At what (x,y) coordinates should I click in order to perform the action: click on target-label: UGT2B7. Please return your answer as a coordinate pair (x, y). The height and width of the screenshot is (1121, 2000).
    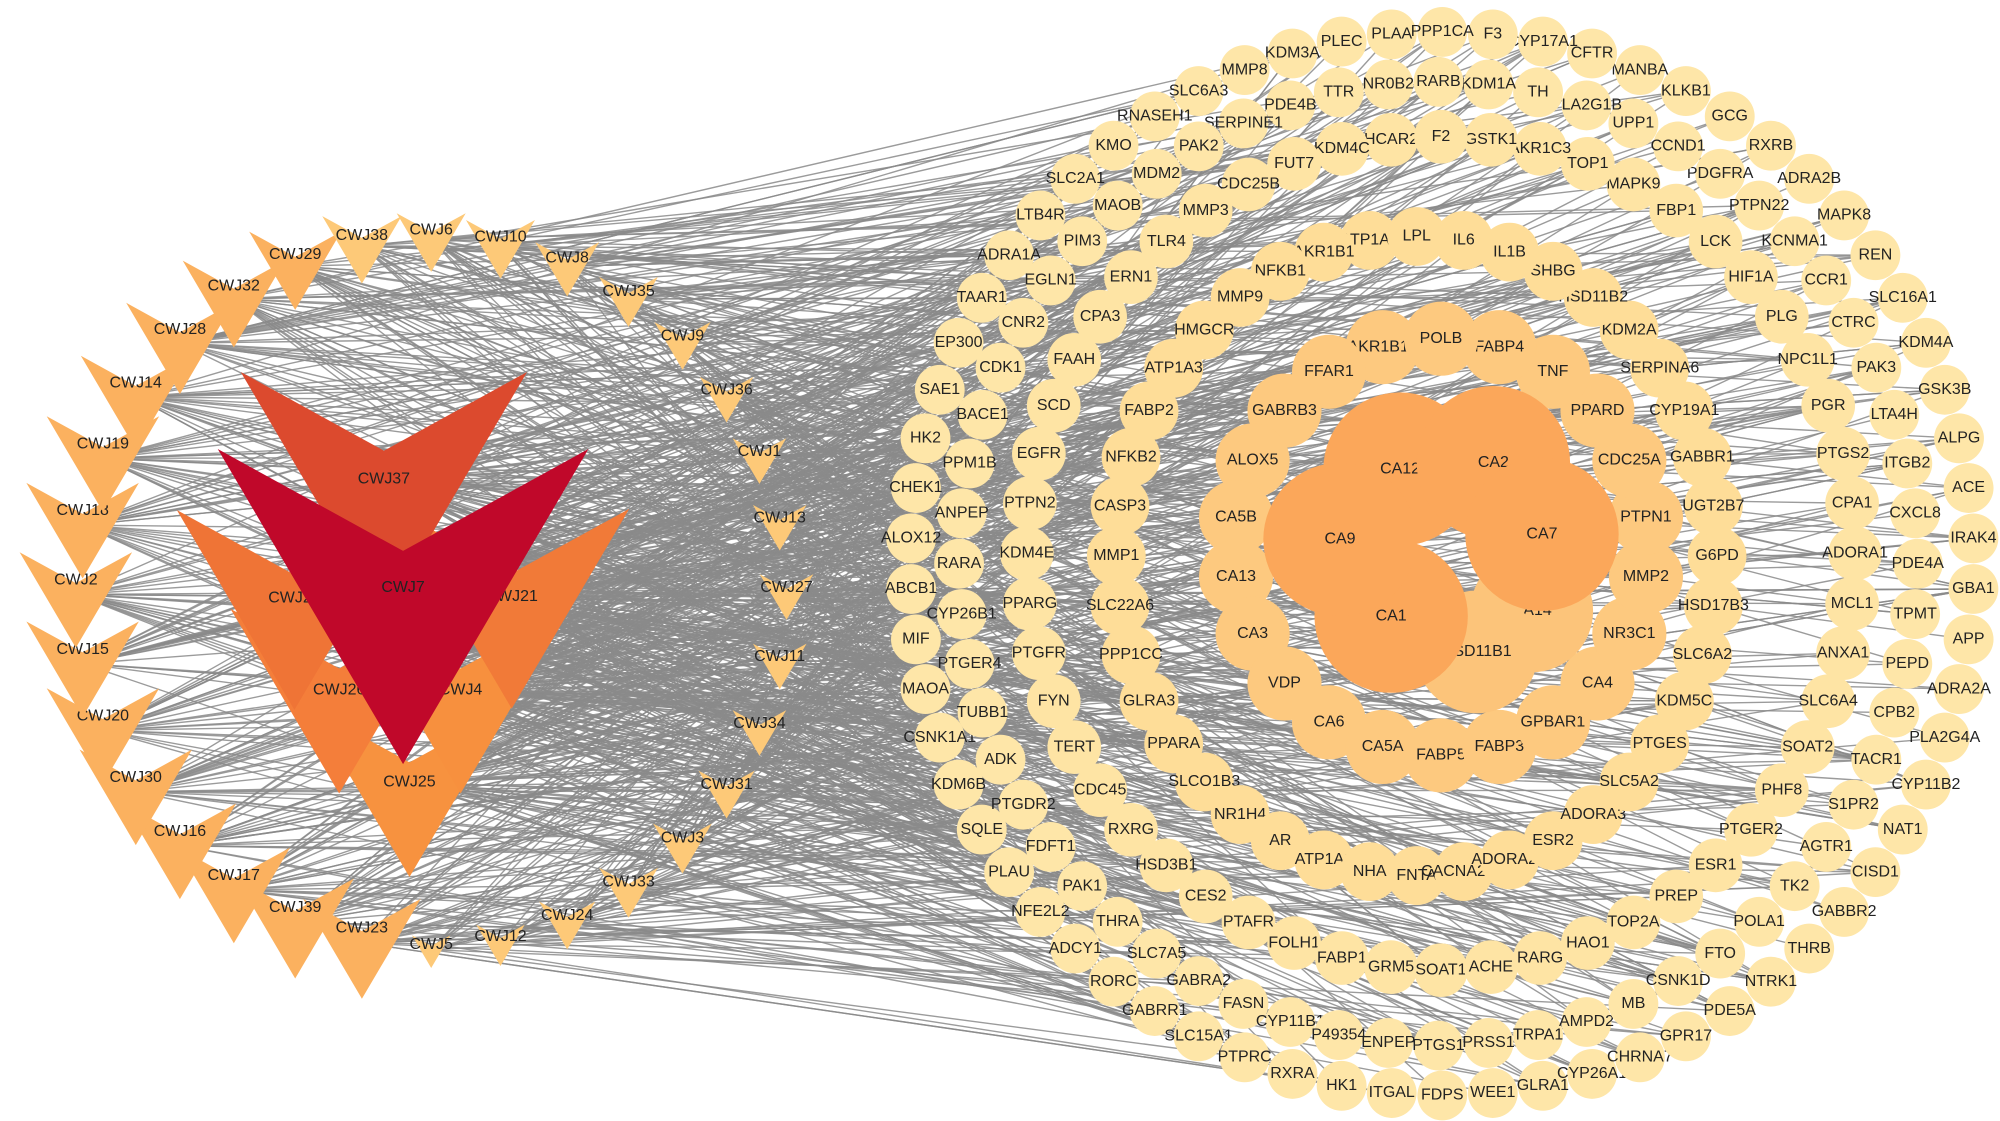
    Looking at the image, I should click on (1713, 505).